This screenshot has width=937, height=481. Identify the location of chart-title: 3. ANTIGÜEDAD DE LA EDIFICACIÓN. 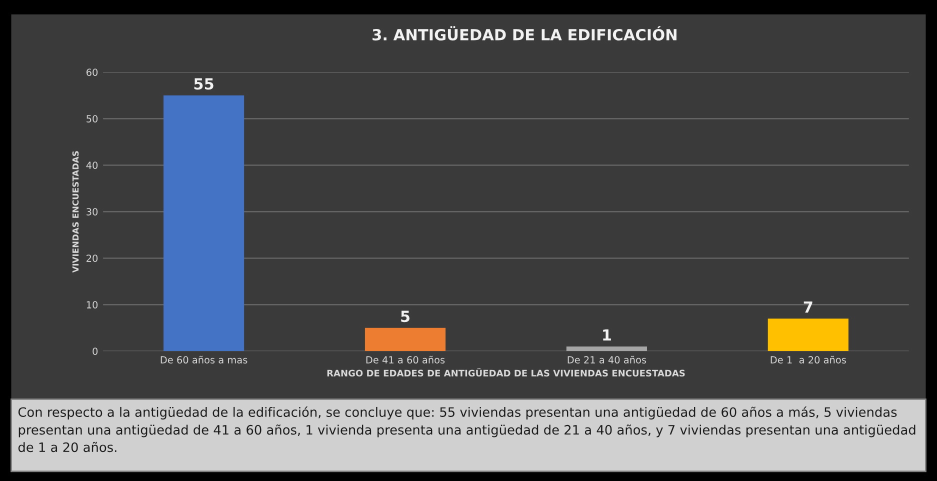
(524, 33).